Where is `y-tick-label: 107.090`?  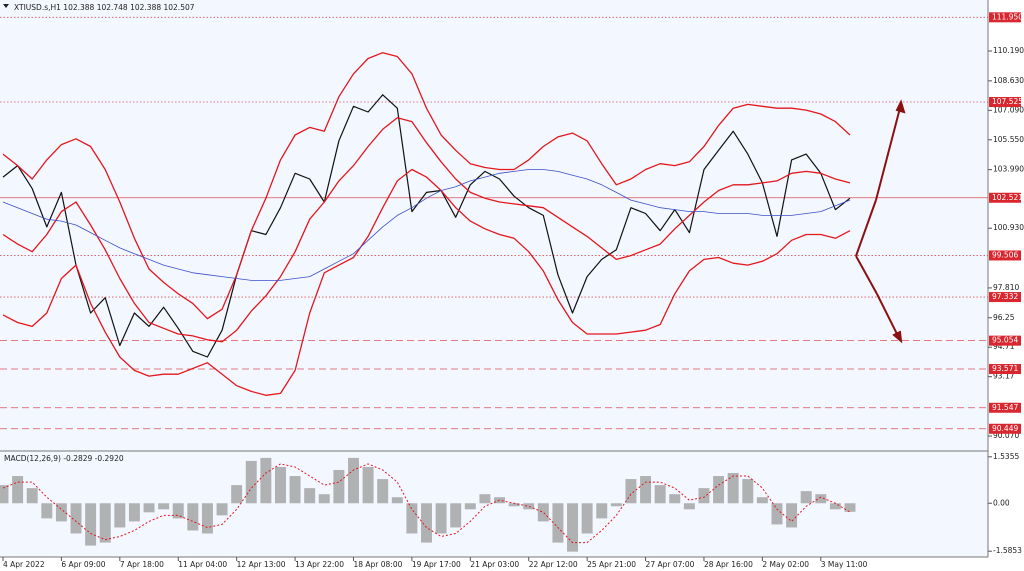 y-tick-label: 107.090 is located at coordinates (1008, 109).